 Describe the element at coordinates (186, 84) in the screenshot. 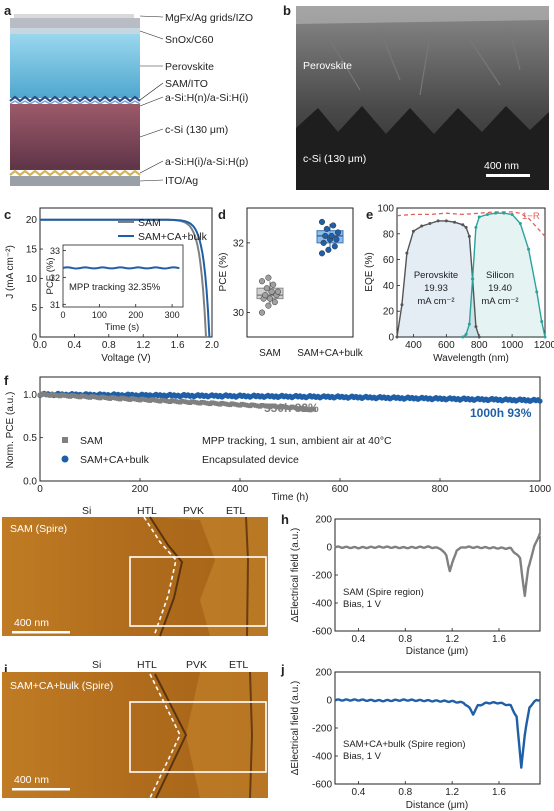

I see `stack-layer-label: SAM/ITO` at that location.